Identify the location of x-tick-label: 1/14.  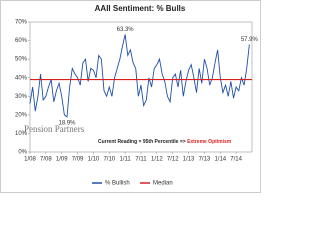
(220, 160).